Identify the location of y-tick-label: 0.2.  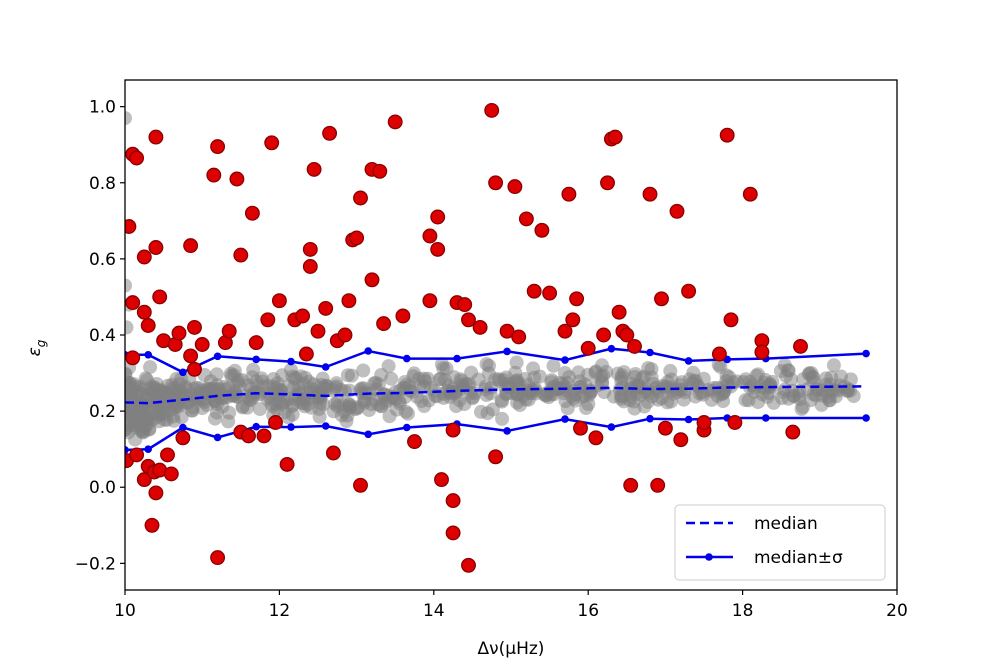
(102, 412).